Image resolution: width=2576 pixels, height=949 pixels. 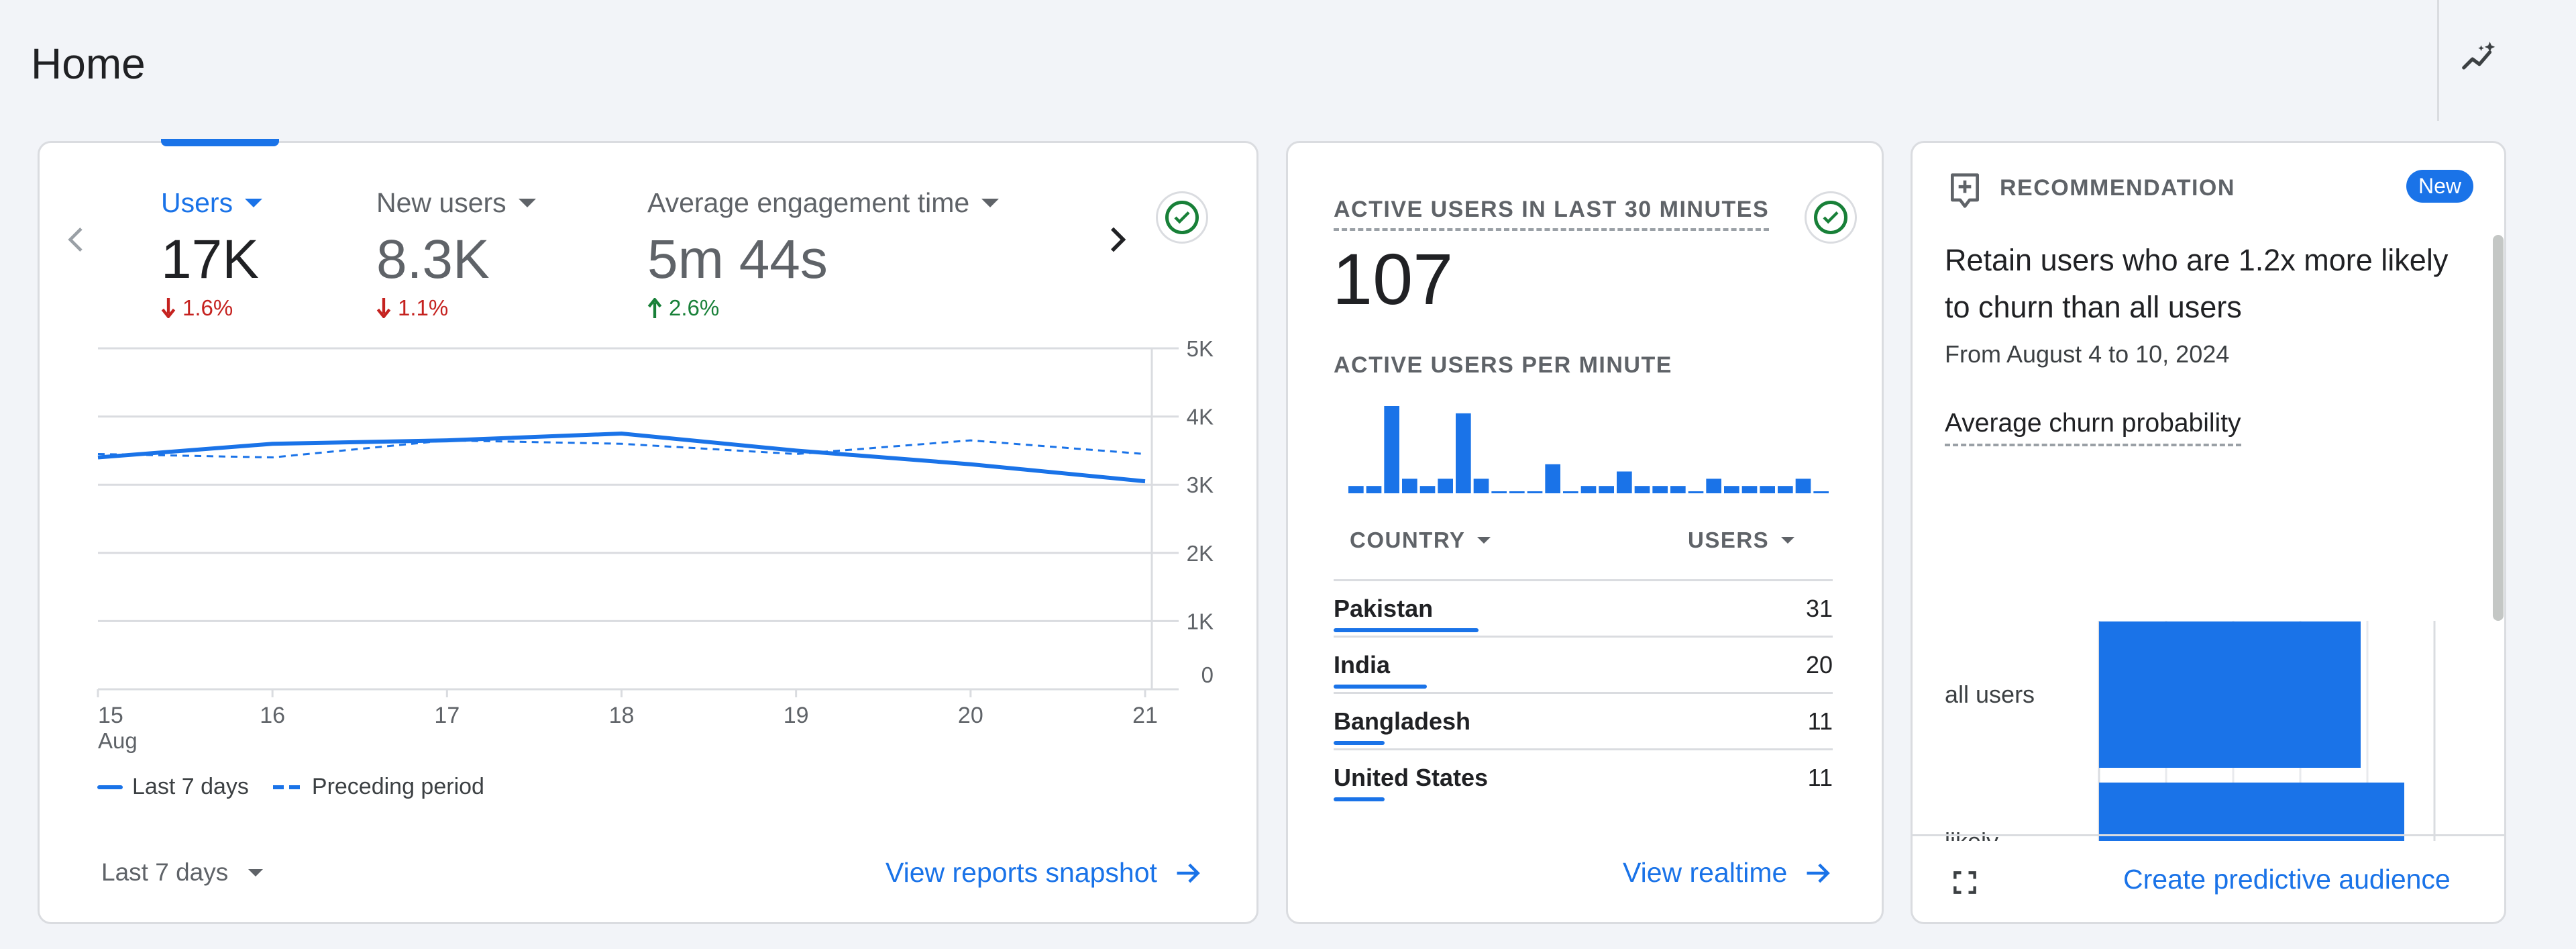 I want to click on view-realtime-link: View realtime, so click(x=1728, y=873).